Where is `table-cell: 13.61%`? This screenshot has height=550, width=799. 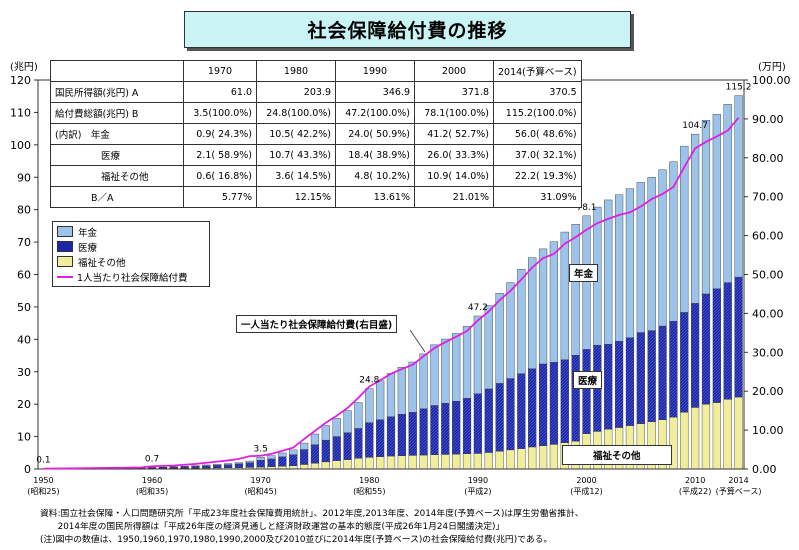 table-cell: 13.61% is located at coordinates (375, 197).